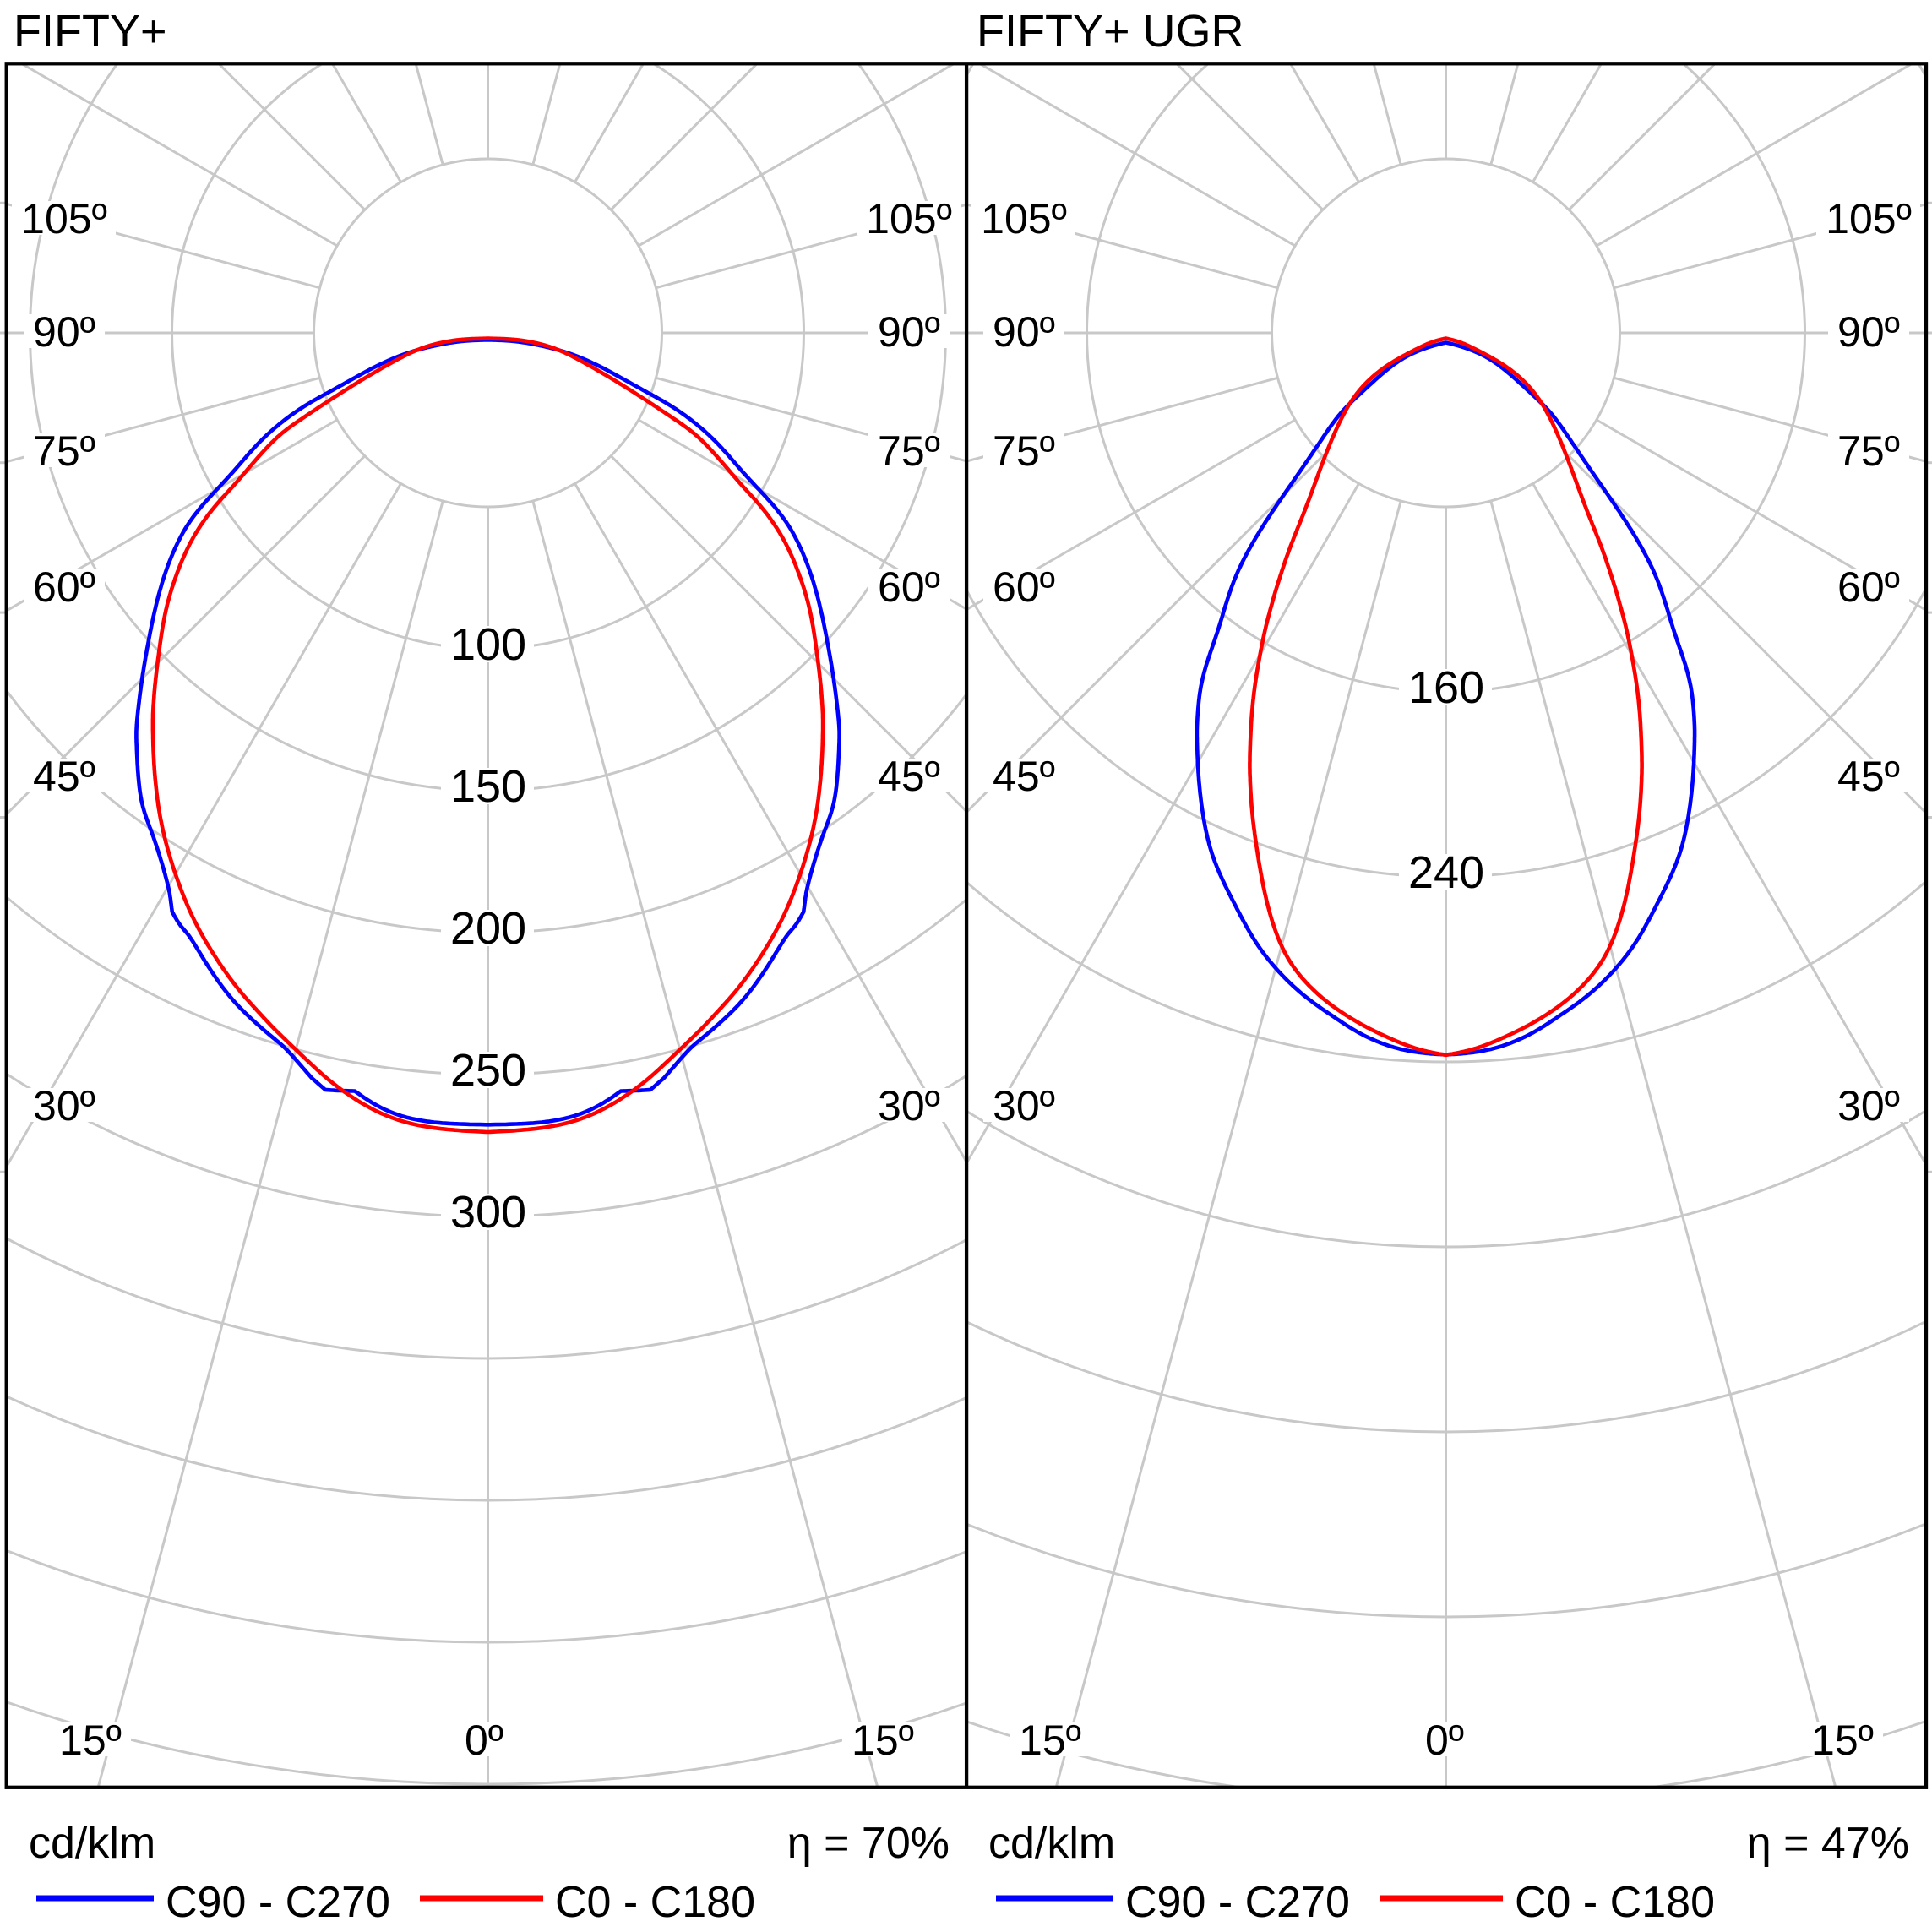 This screenshot has height=1932, width=1932. Describe the element at coordinates (488, 928) in the screenshot. I see `svg-text: 200` at that location.